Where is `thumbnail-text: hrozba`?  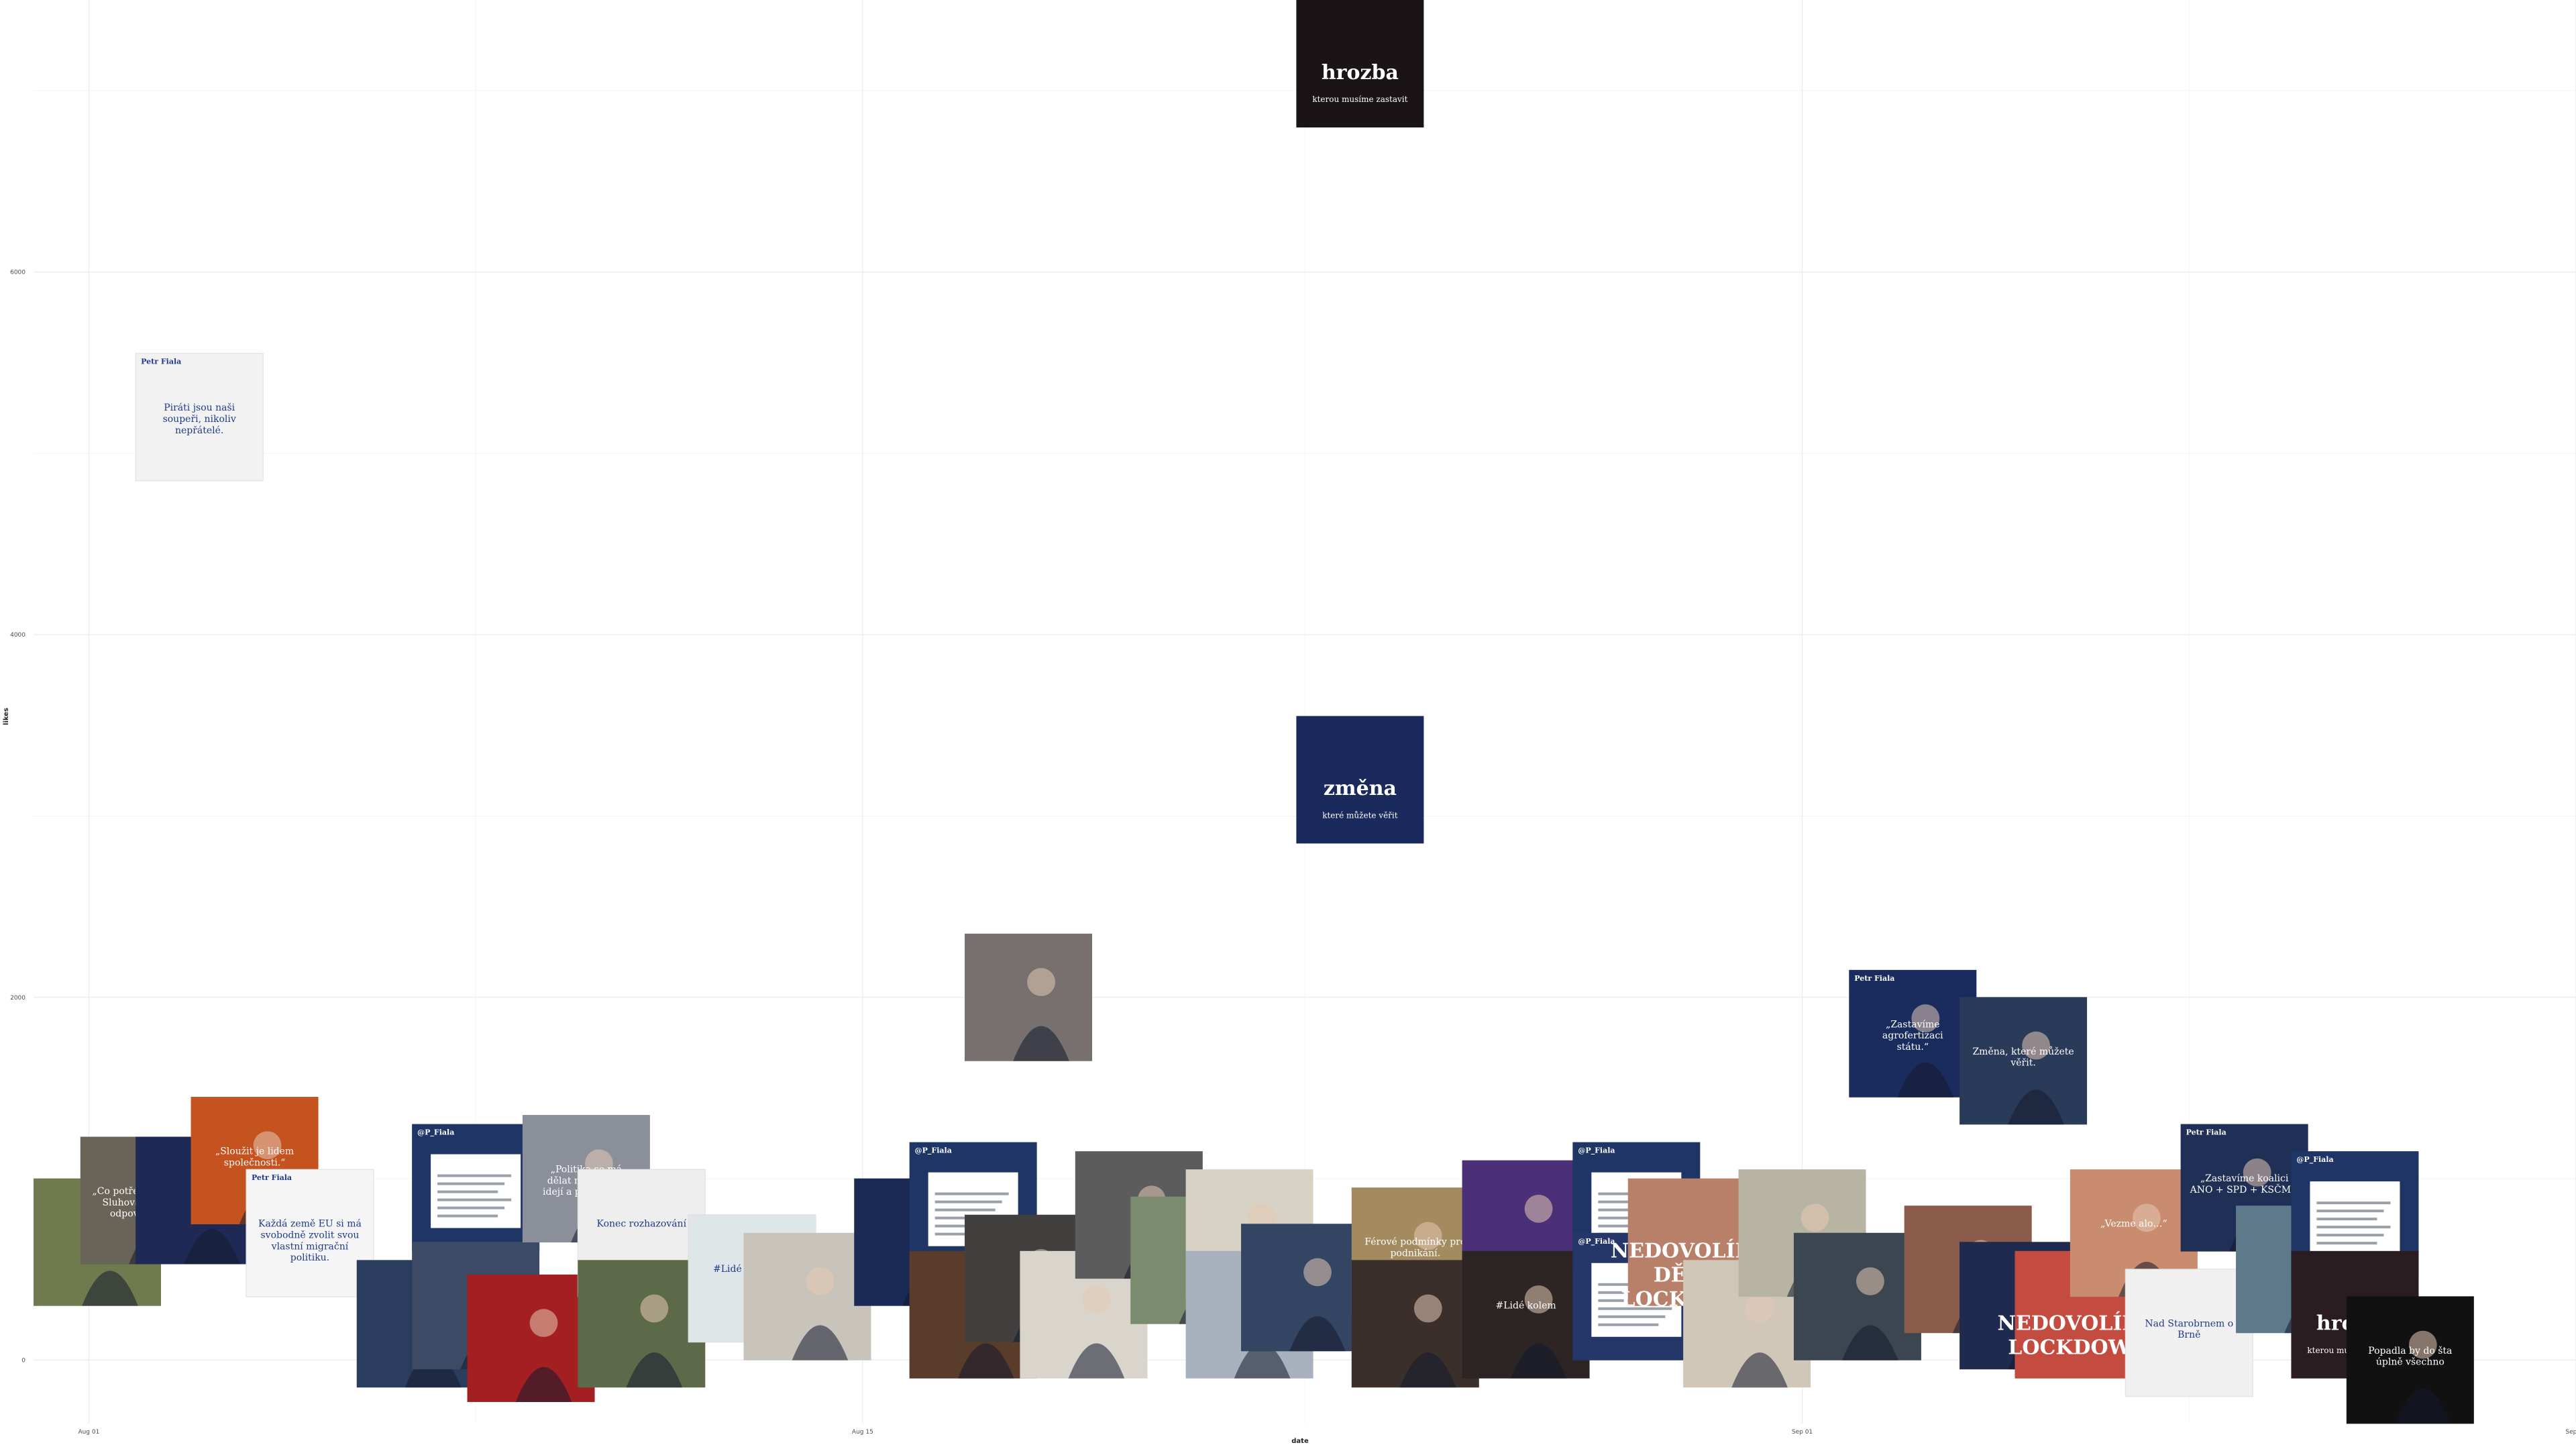 thumbnail-text: hrozba is located at coordinates (1360, 73).